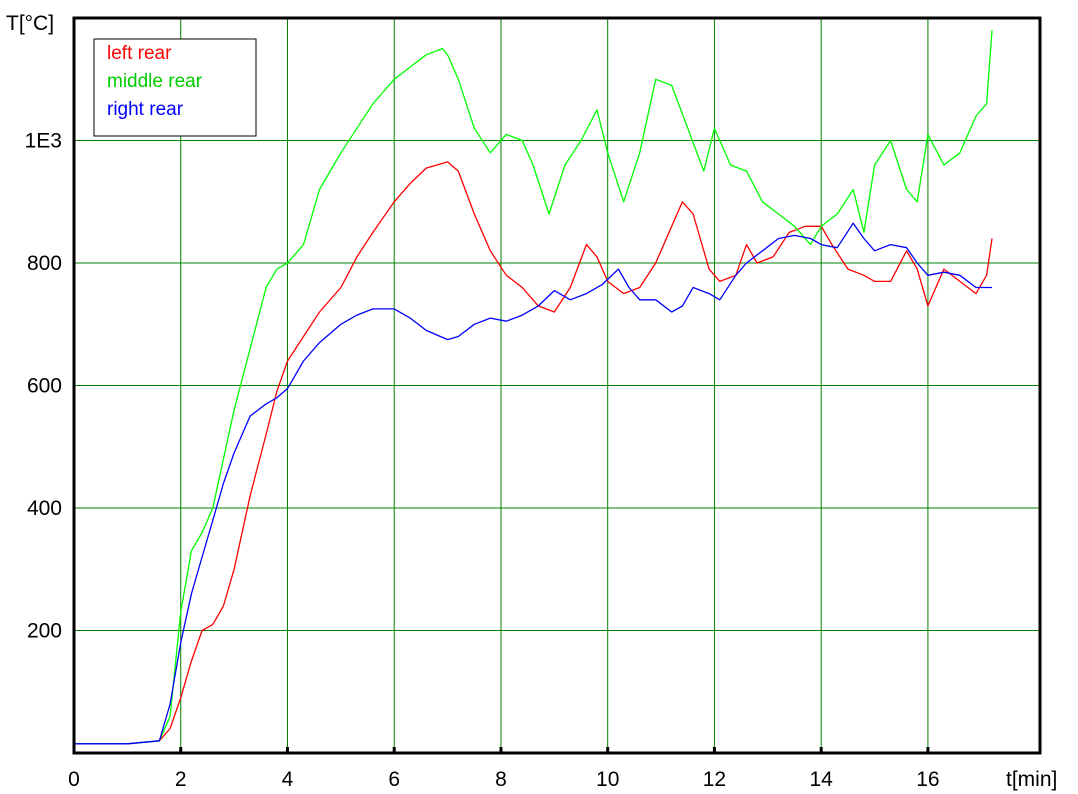 The image size is (1078, 794). Describe the element at coordinates (74, 779) in the screenshot. I see `x-tick-label: 0` at that location.